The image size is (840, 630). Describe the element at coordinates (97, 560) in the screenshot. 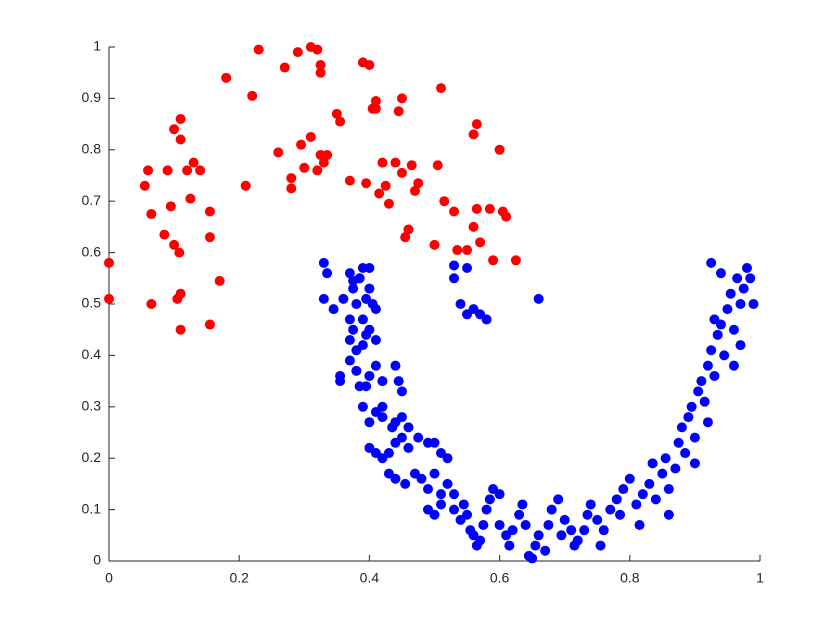

I see `y-tick-label: 0` at that location.